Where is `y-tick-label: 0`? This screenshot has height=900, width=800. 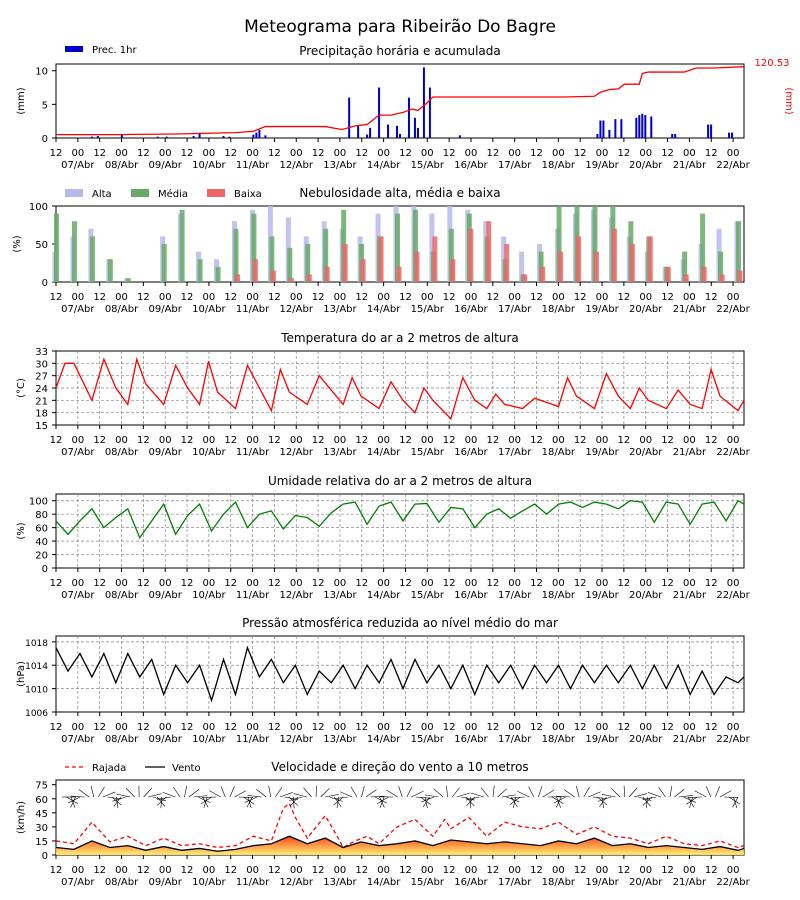
y-tick-label: 0 is located at coordinates (45, 283).